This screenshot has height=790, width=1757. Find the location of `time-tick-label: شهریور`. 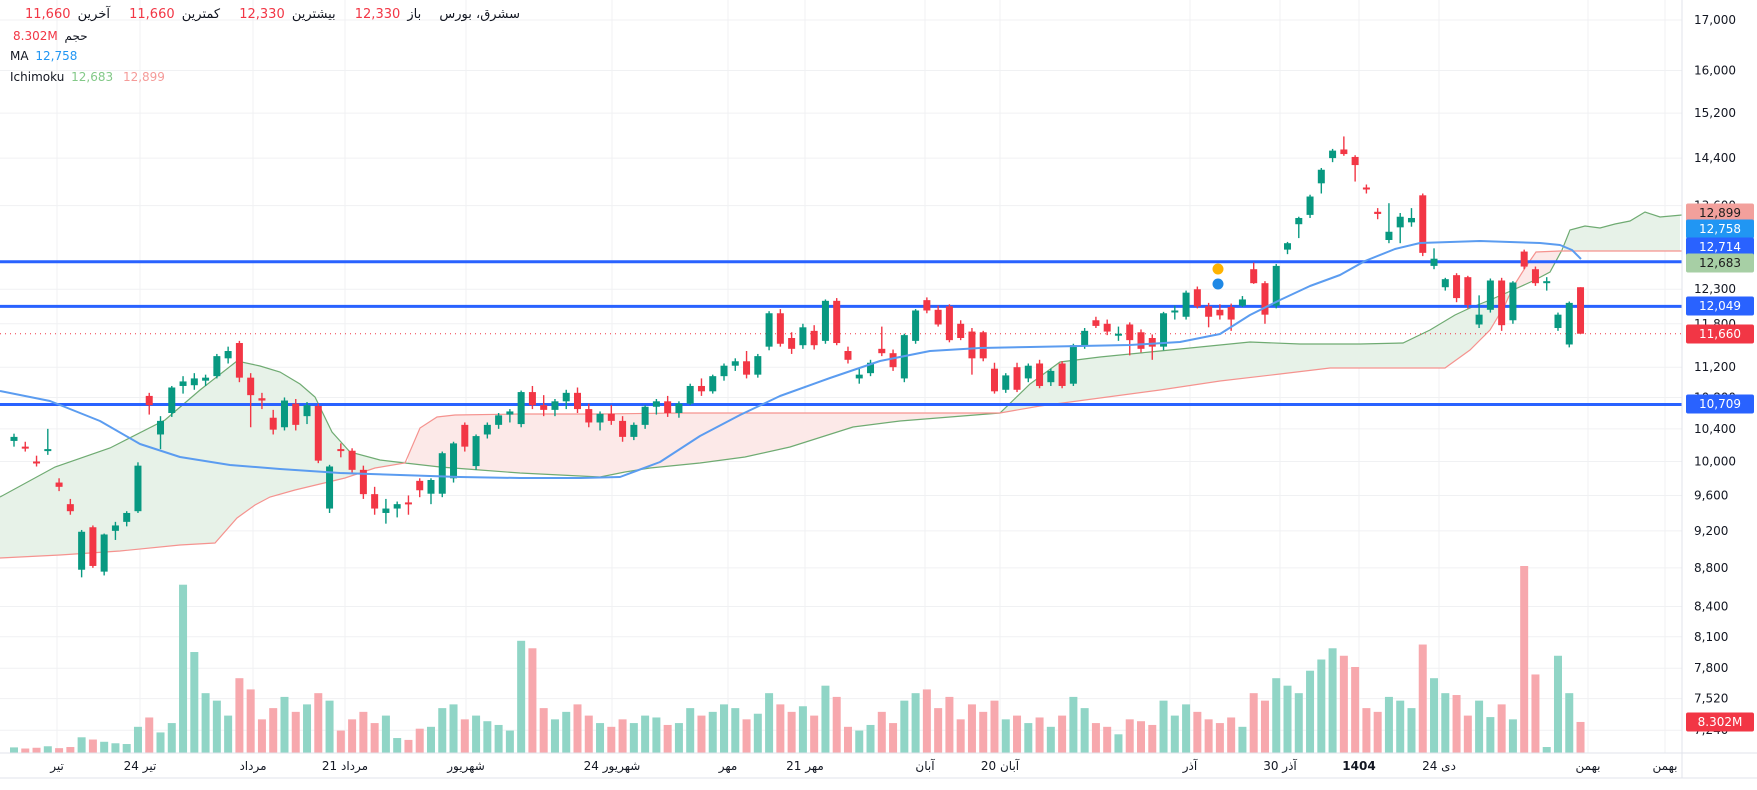

time-tick-label: شهریور is located at coordinates (465, 766).